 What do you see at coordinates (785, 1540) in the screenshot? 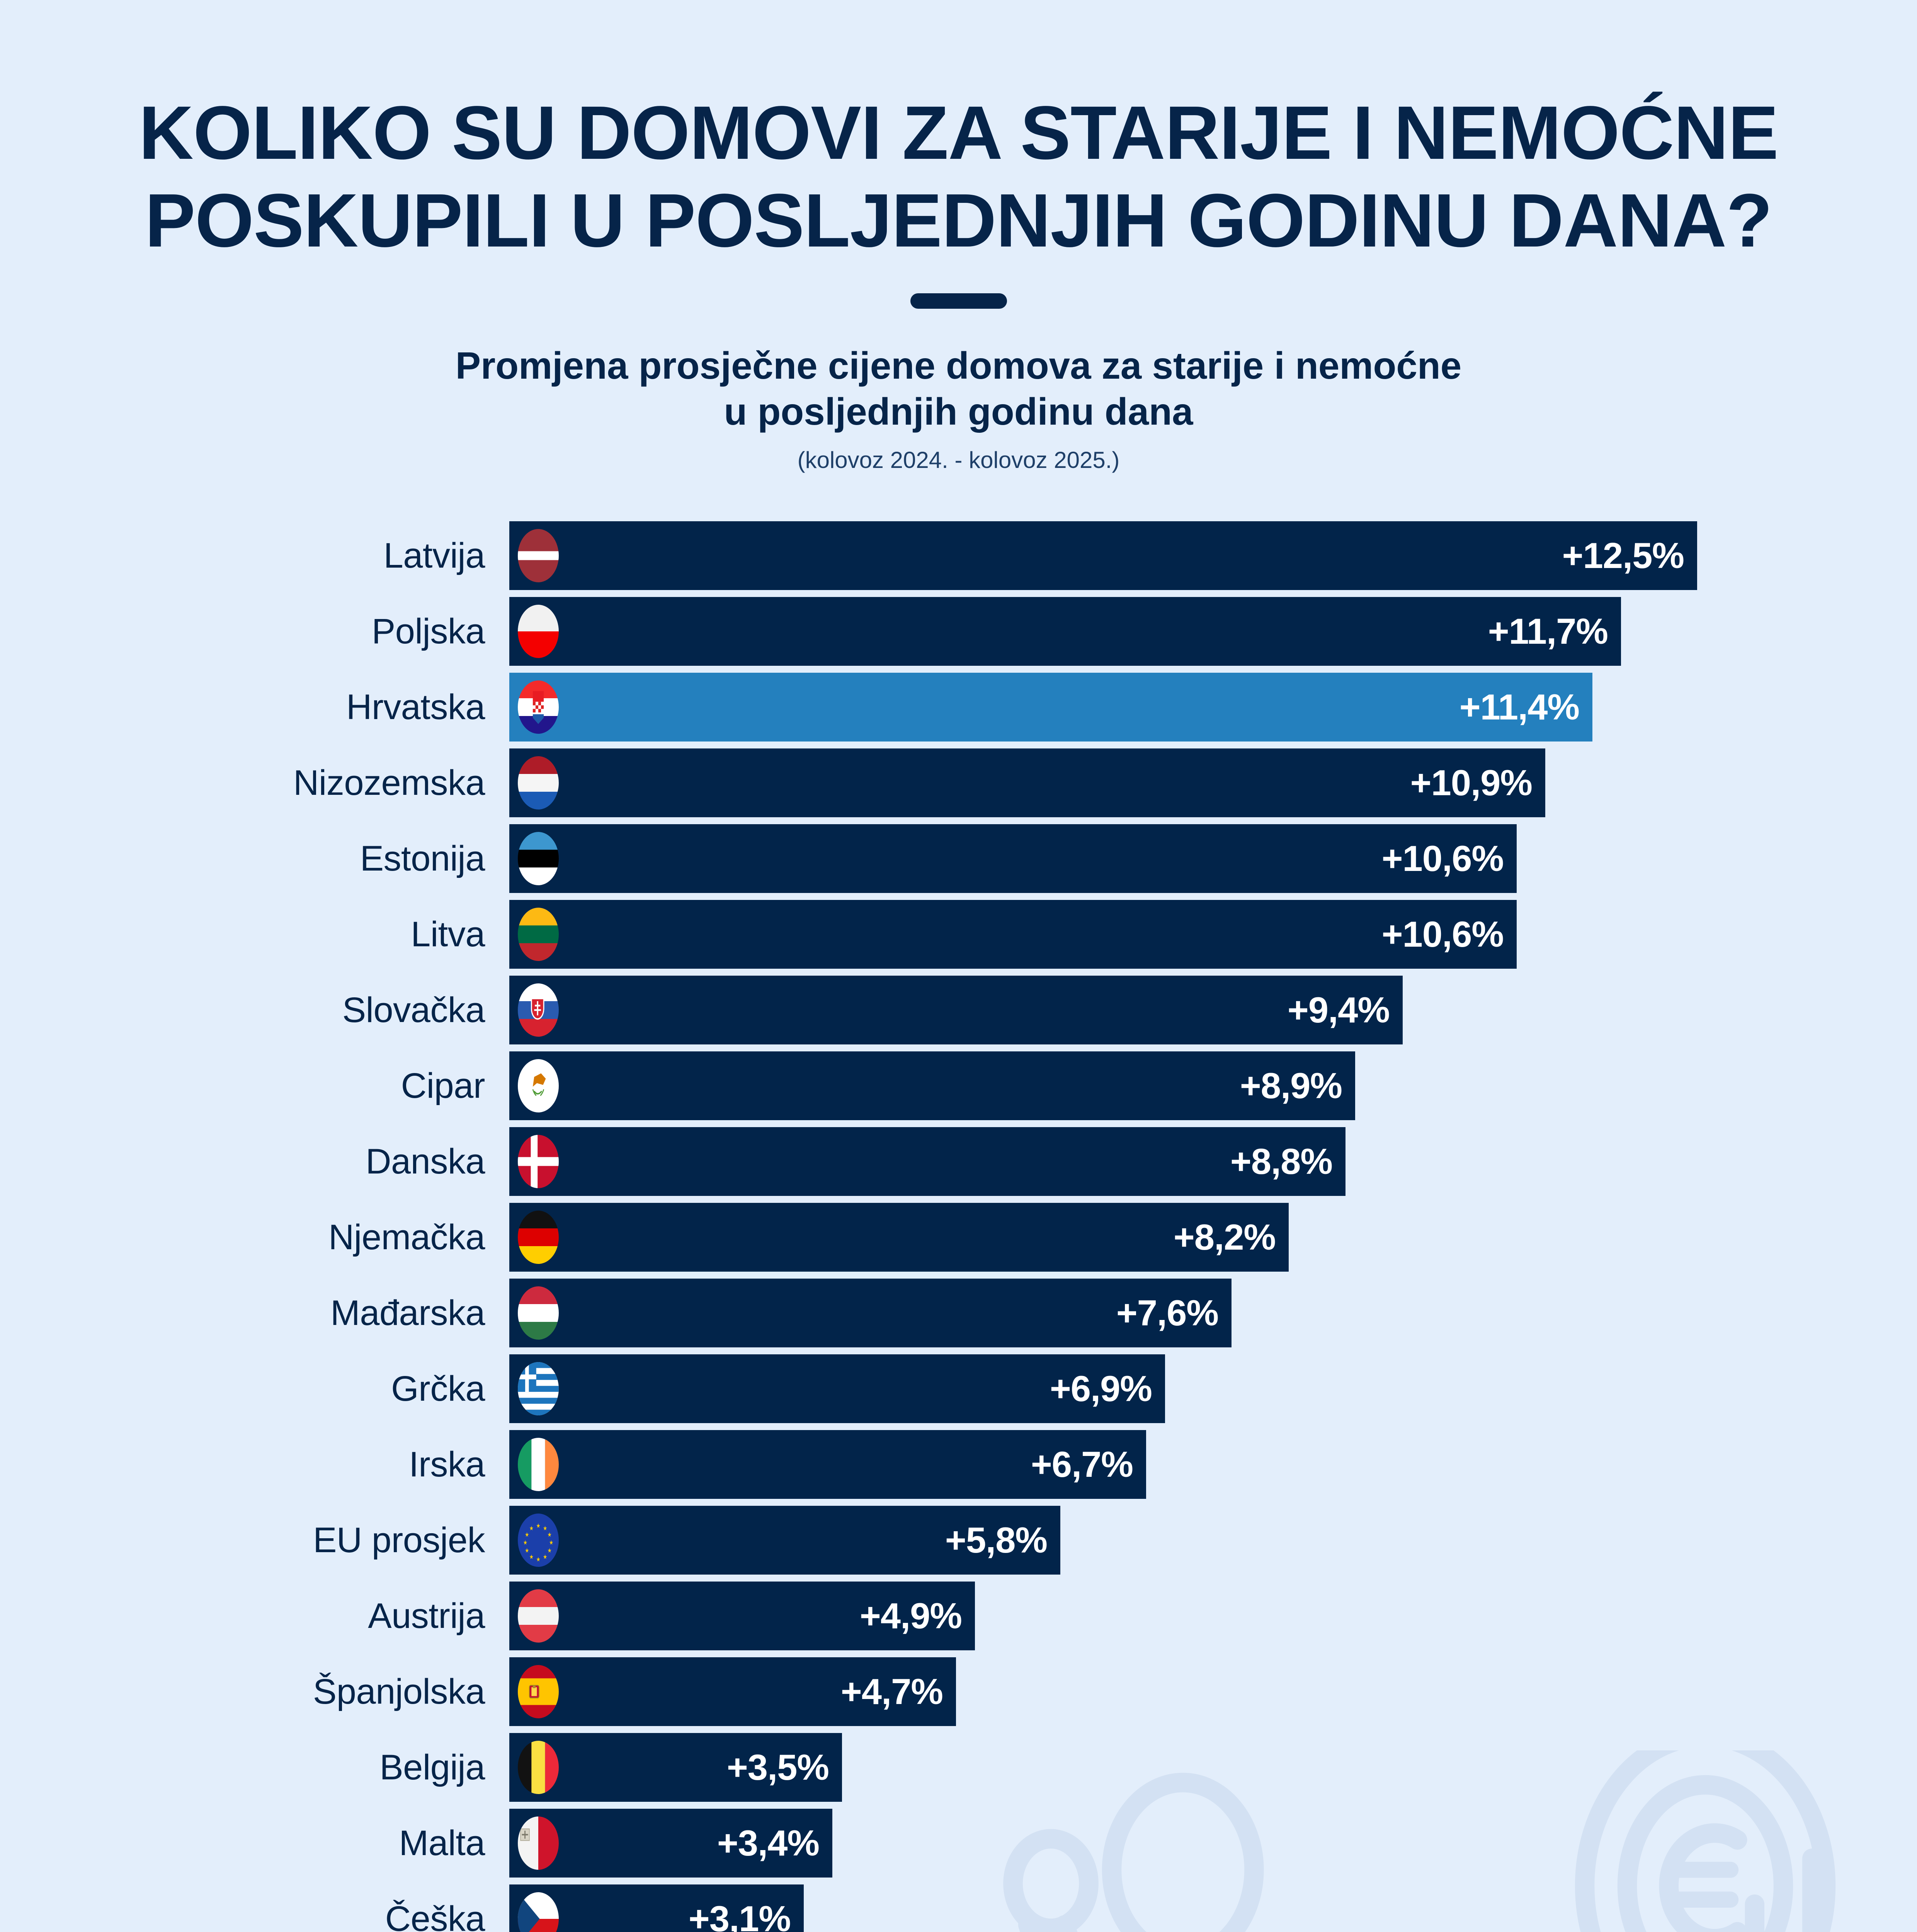
I see `bar: ★ ★ ★ ★ ★ ★ ★ ★ ★ ★ ★ ★ +5,8%` at bounding box center [785, 1540].